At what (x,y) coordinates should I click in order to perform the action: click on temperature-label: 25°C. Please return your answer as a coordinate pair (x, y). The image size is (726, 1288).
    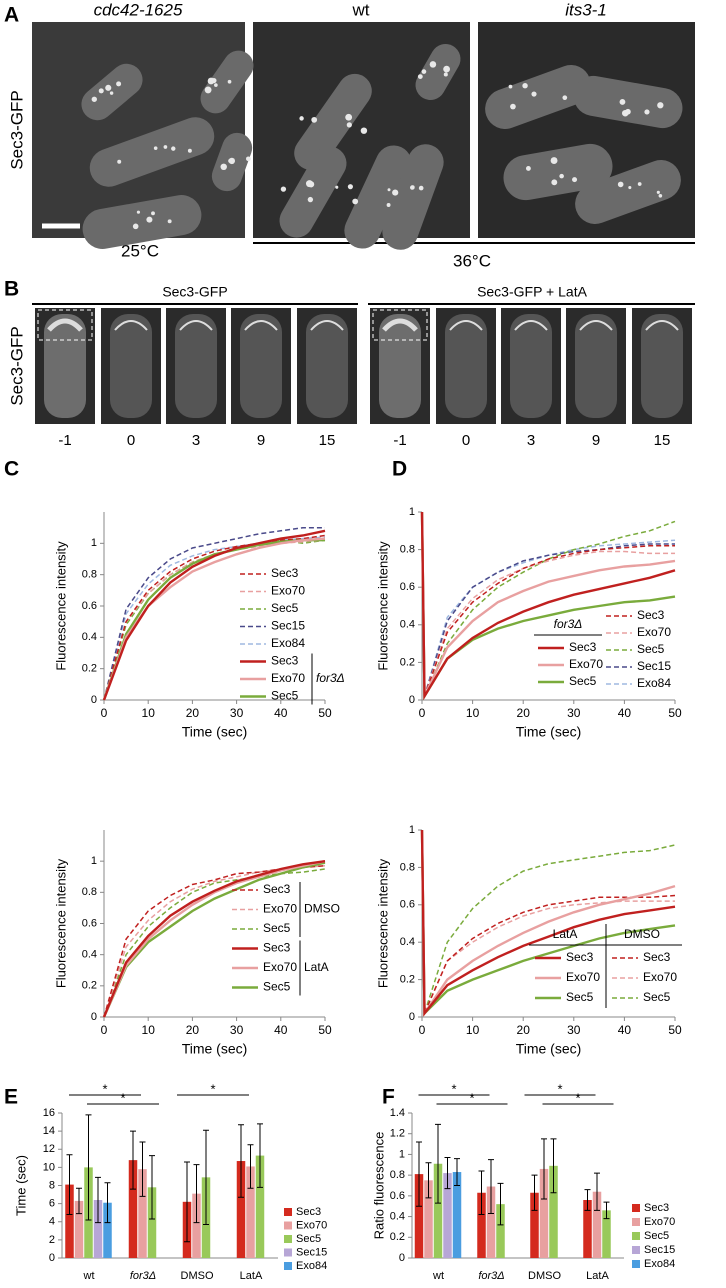
    Looking at the image, I should click on (140, 250).